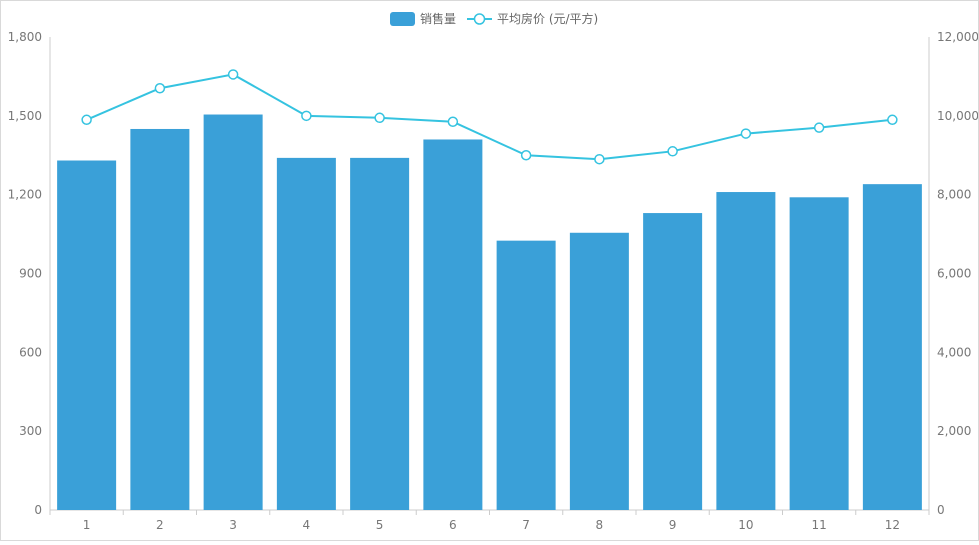 This screenshot has width=979, height=545. What do you see at coordinates (307, 525) in the screenshot?
I see `x-axis-tick-label: 4` at bounding box center [307, 525].